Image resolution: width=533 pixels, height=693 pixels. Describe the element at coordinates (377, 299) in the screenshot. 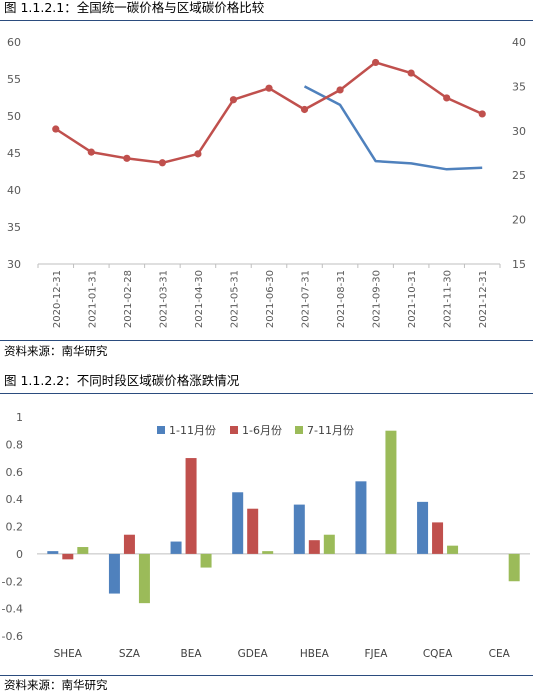

I see `x-tick-label: 2021-09-30` at that location.